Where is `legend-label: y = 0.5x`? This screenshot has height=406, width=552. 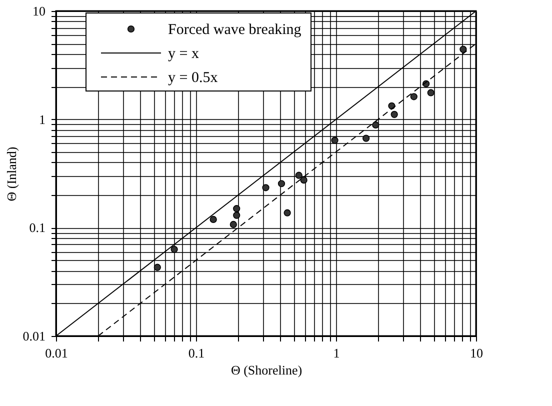 legend-label: y = 0.5x is located at coordinates (193, 78).